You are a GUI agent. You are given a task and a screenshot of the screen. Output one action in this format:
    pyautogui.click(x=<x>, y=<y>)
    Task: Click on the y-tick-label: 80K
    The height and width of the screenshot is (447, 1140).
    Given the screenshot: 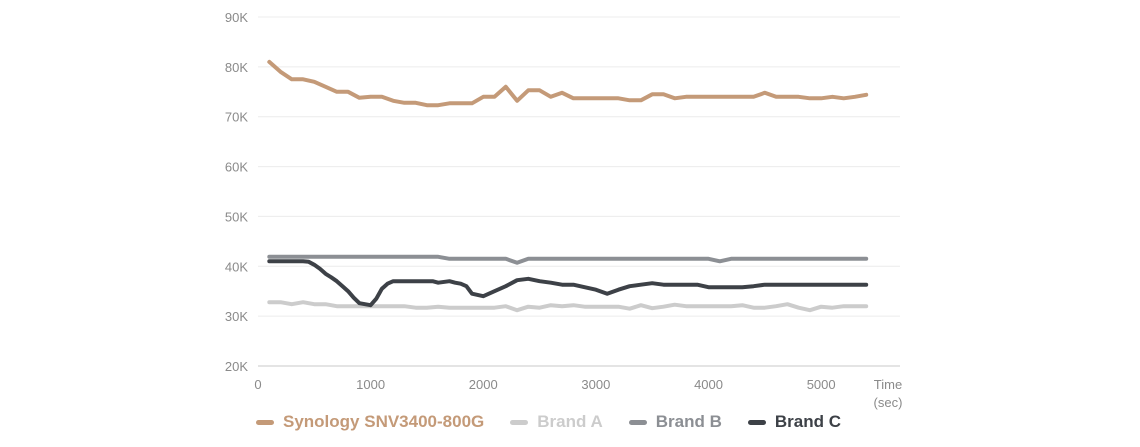 What is the action you would take?
    pyautogui.click(x=236, y=67)
    